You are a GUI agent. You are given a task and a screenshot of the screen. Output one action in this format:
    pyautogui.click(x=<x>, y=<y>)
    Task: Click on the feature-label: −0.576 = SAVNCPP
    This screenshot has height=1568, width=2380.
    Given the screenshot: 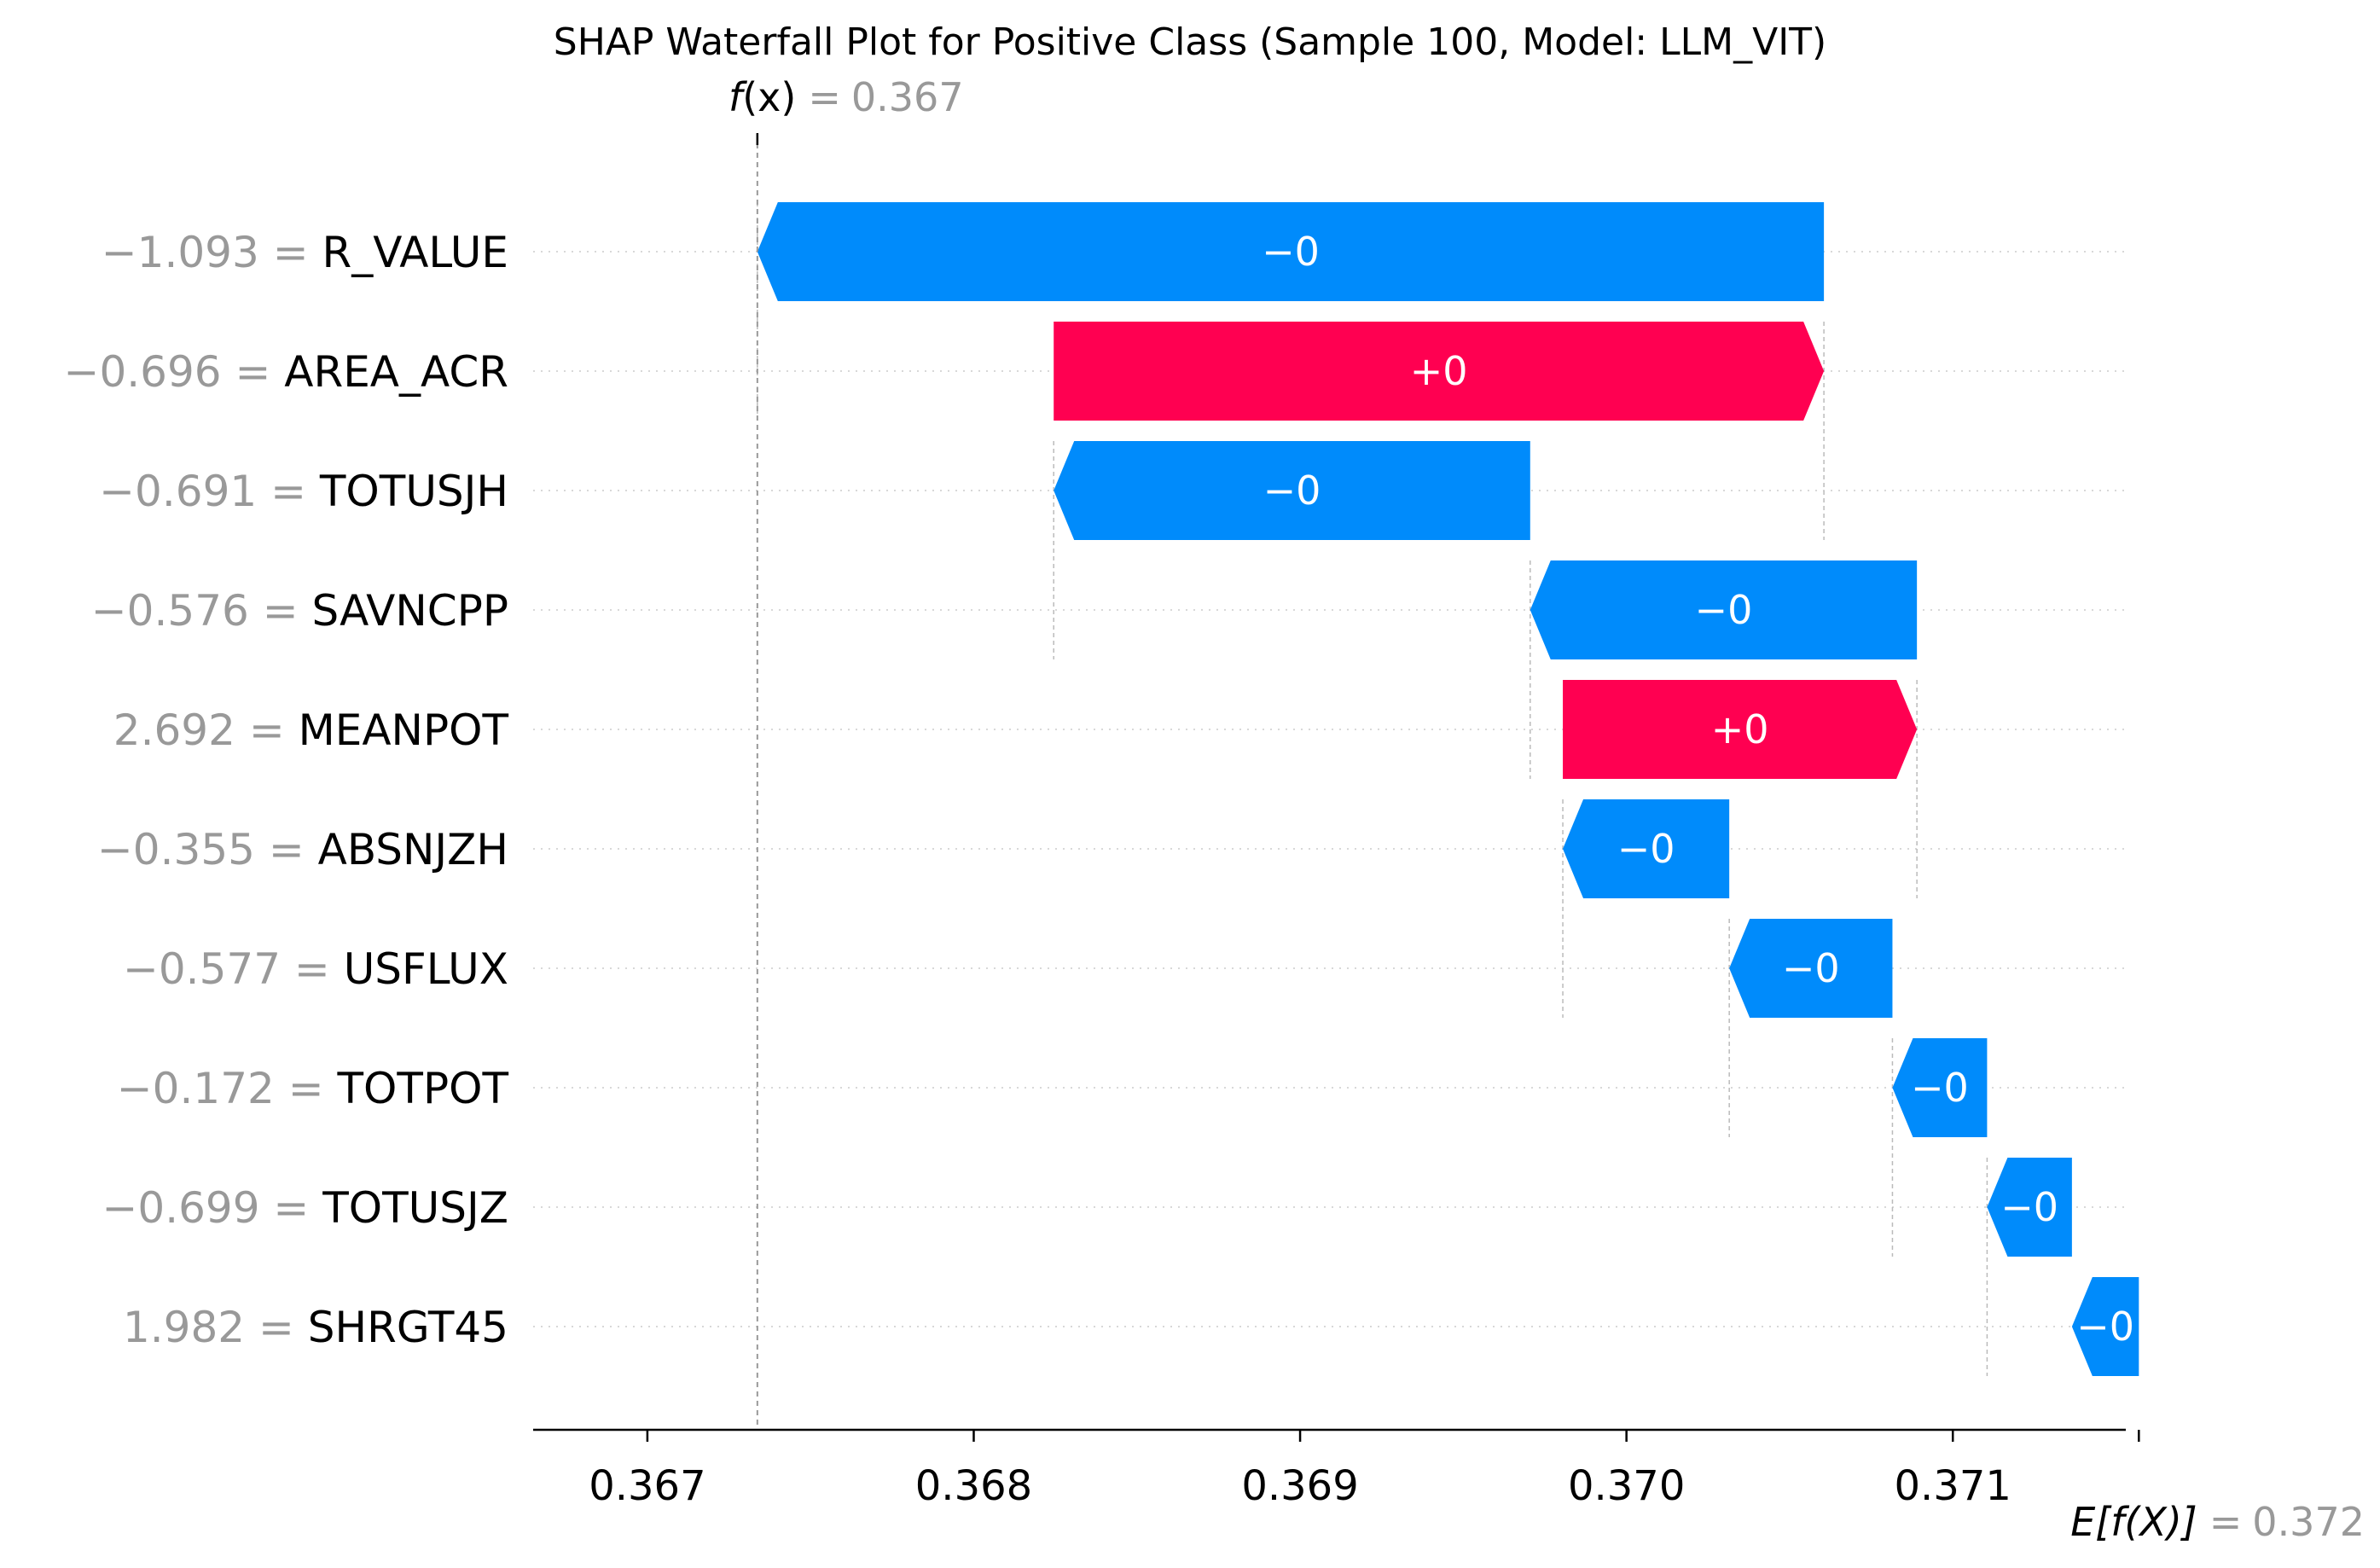 What is the action you would take?
    pyautogui.click(x=299, y=611)
    